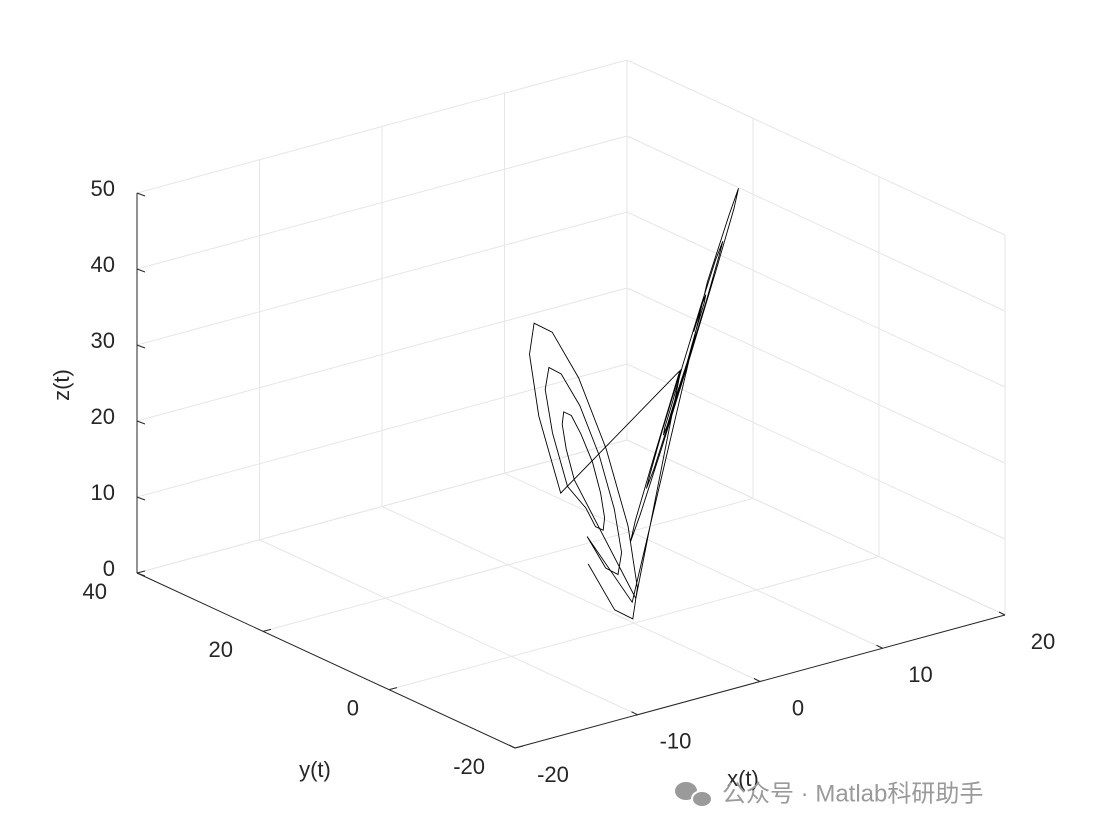 The width and height of the screenshot is (1111, 838). What do you see at coordinates (1043, 641) in the screenshot?
I see `x-tick-label: 20` at bounding box center [1043, 641].